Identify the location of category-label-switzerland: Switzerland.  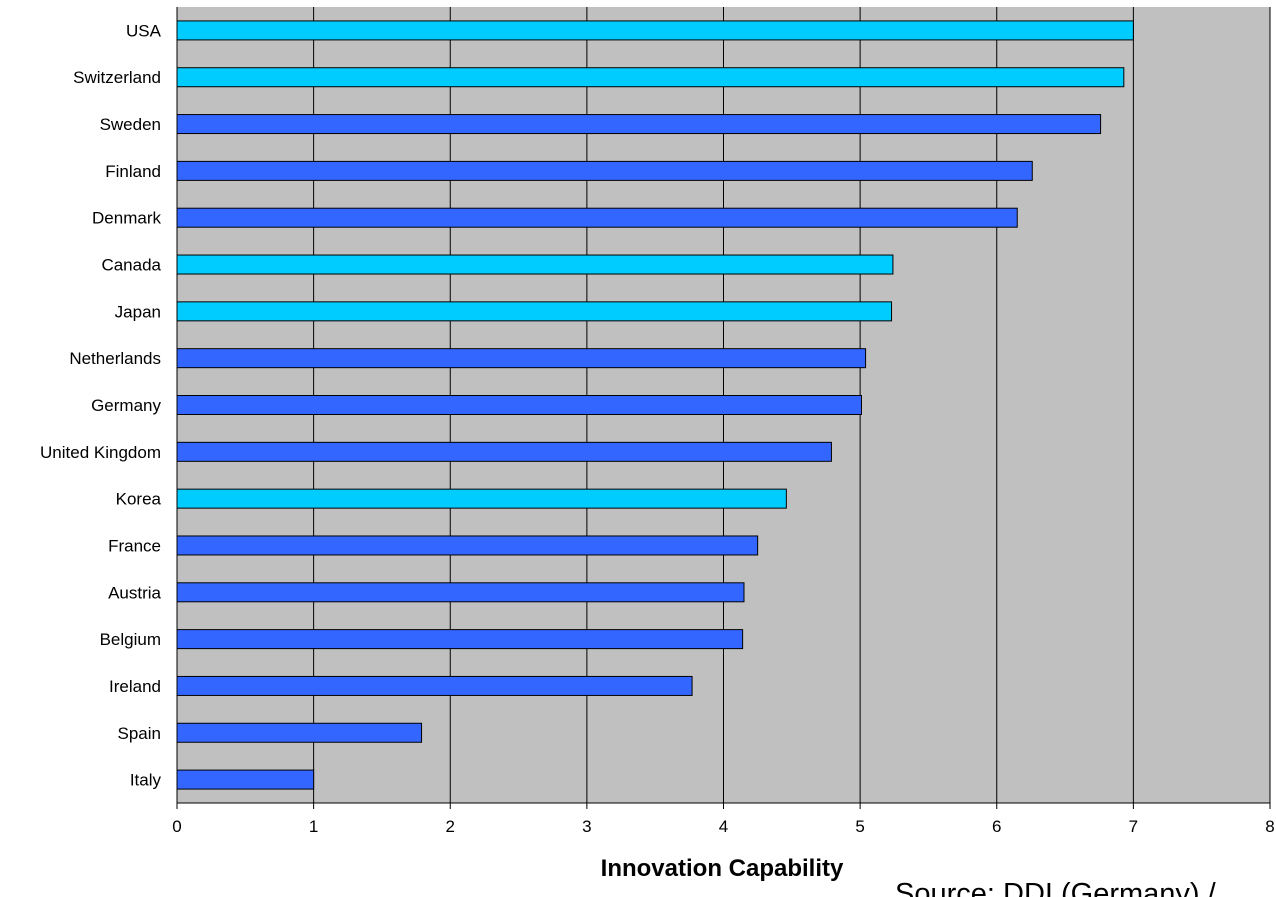
(117, 77).